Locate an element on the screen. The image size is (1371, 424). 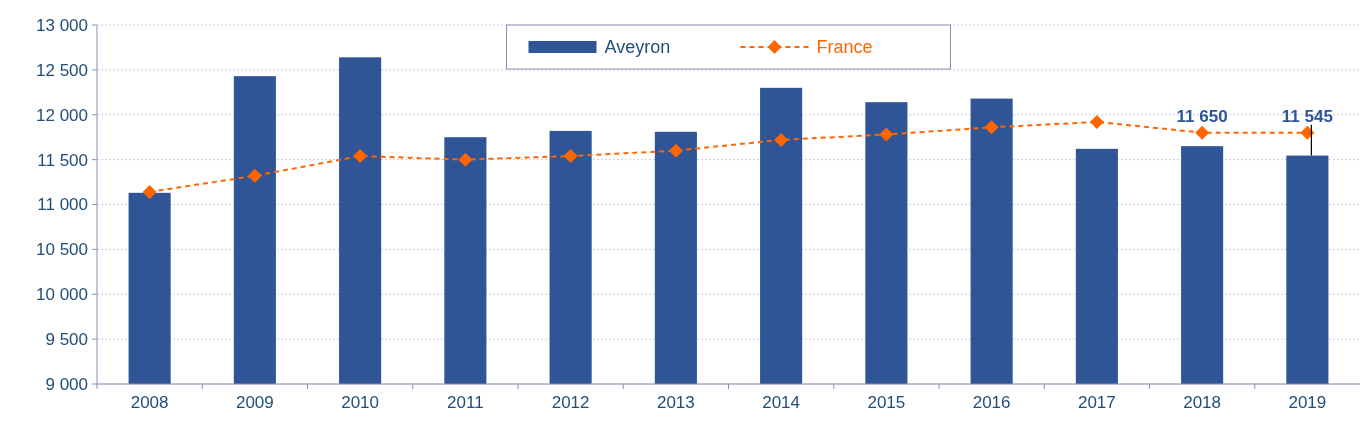
y-tick-label: 10 500 is located at coordinates (62, 250).